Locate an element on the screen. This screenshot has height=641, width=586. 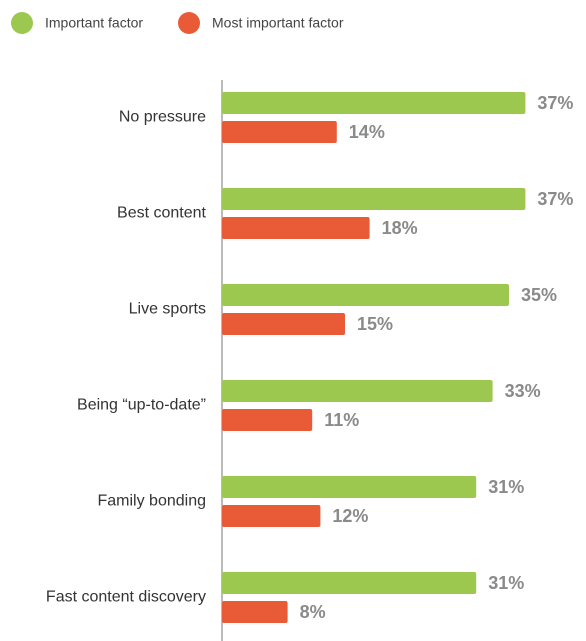
legend-label: Most important factor is located at coordinates (278, 23).